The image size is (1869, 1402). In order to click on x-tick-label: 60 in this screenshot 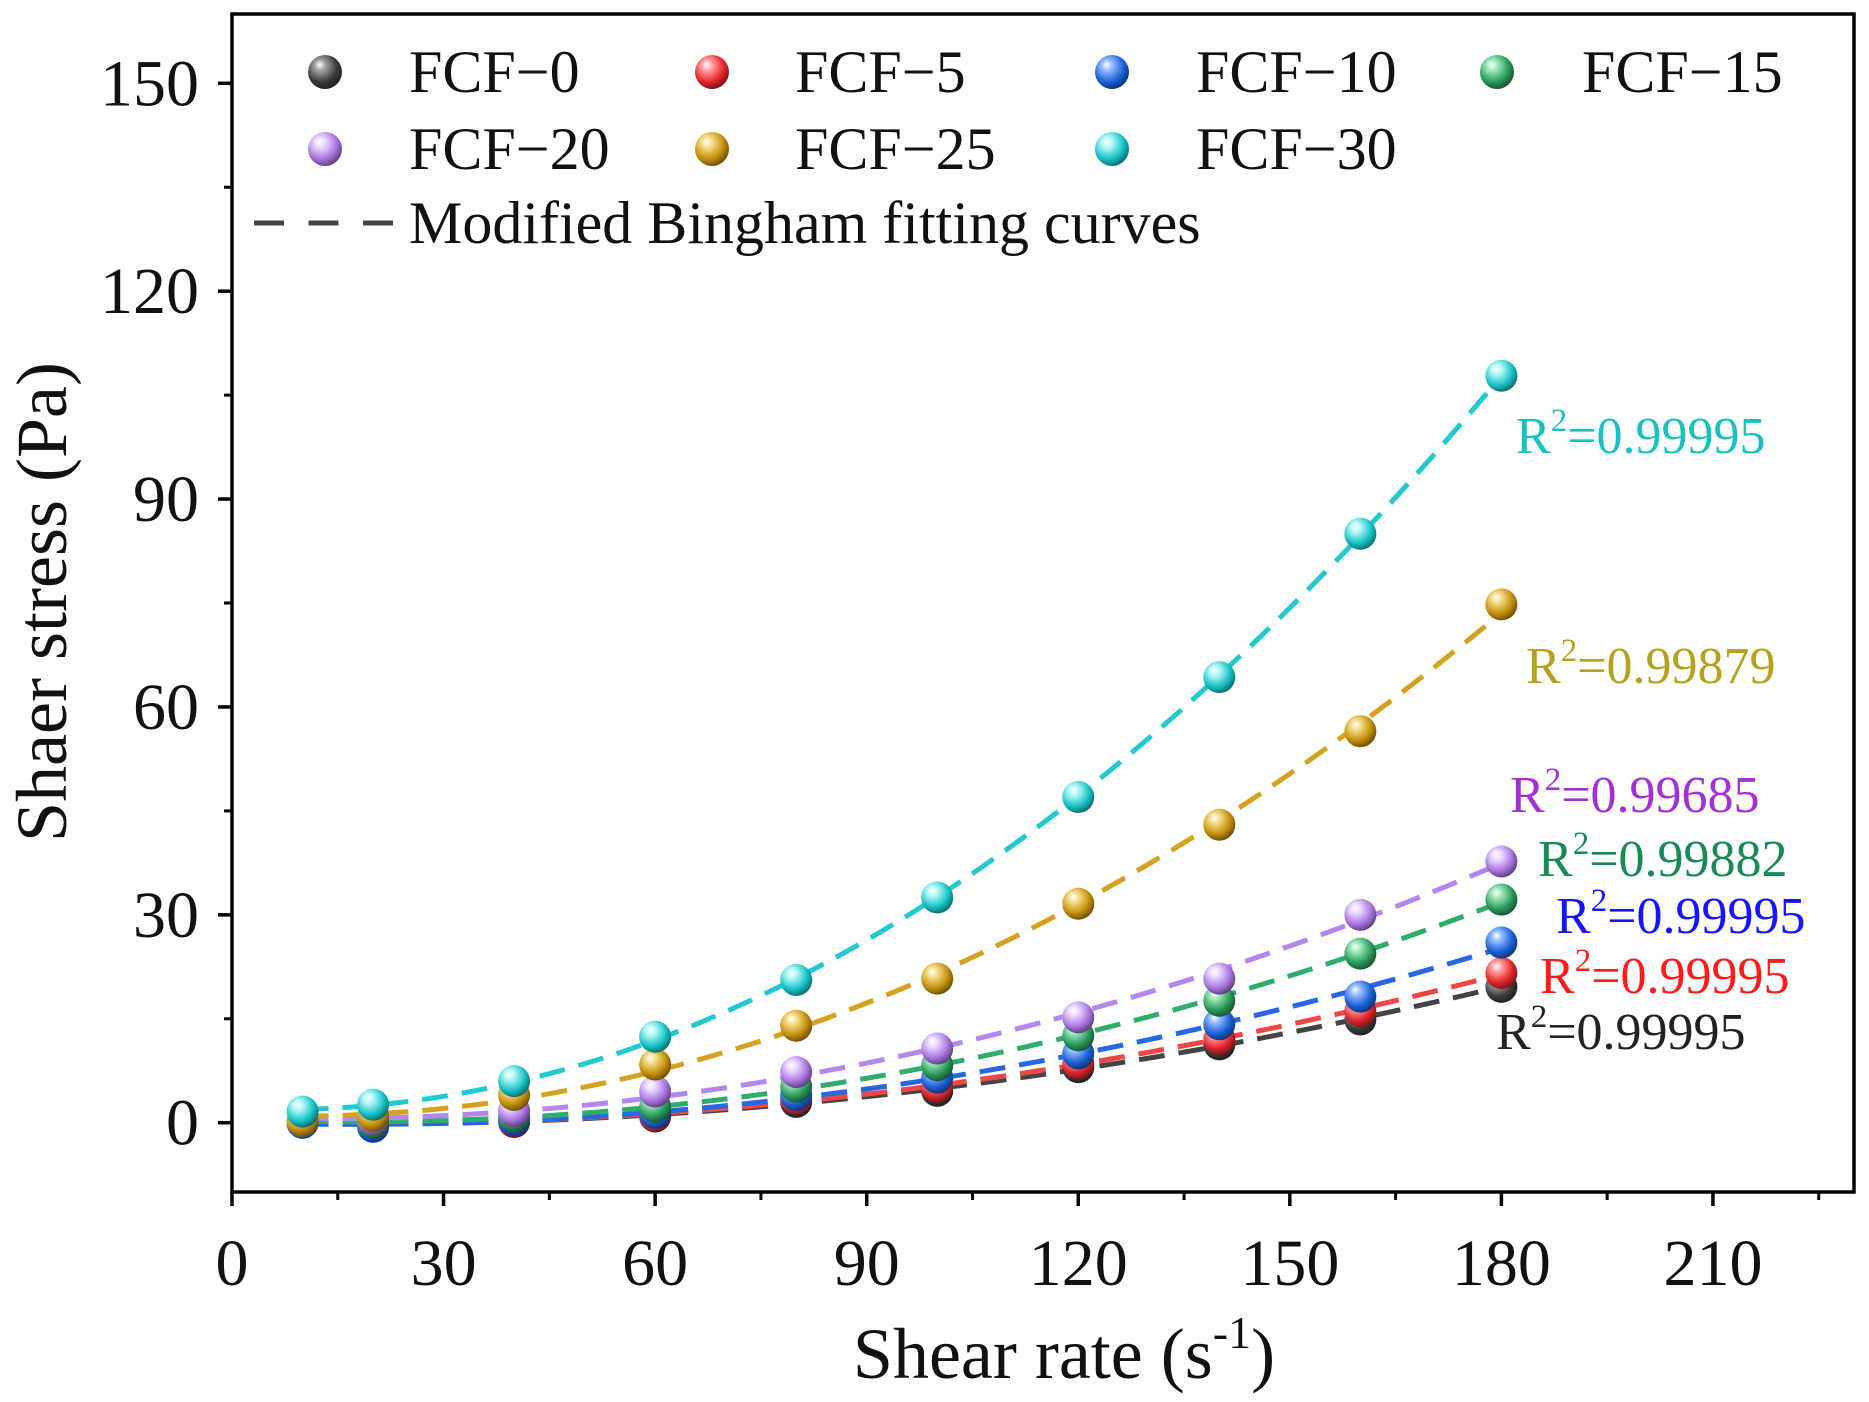, I will do `click(655, 1263)`.